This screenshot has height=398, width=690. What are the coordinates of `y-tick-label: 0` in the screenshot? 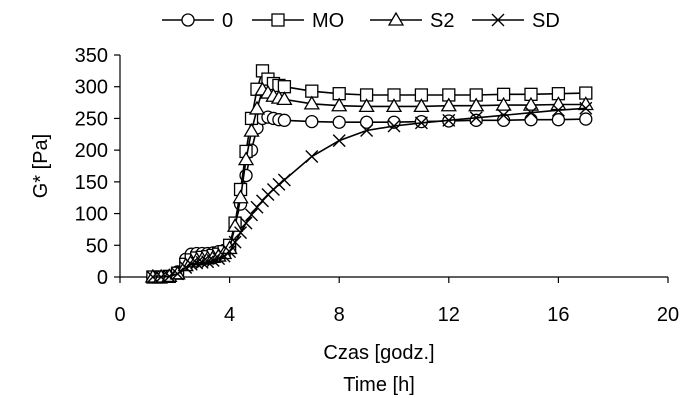 It's located at (102, 278).